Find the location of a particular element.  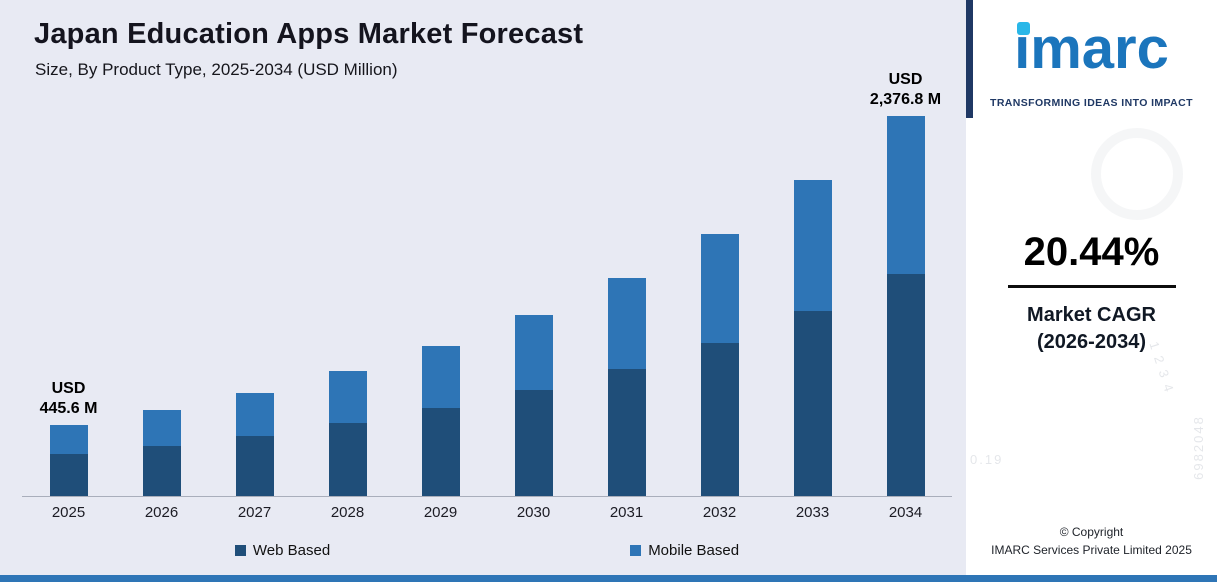

legend-label-mobile-based: Mobile Based is located at coordinates (694, 550).